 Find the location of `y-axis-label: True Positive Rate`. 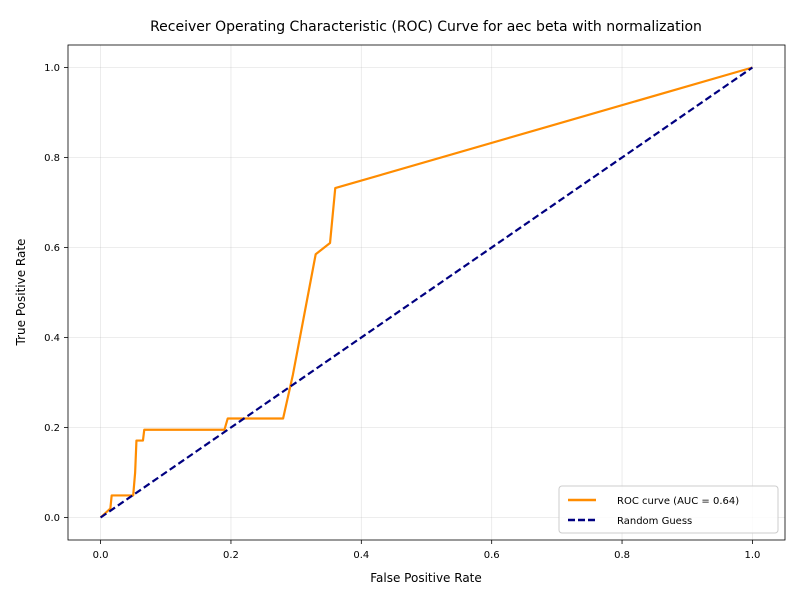

y-axis-label: True Positive Rate is located at coordinates (21, 293).